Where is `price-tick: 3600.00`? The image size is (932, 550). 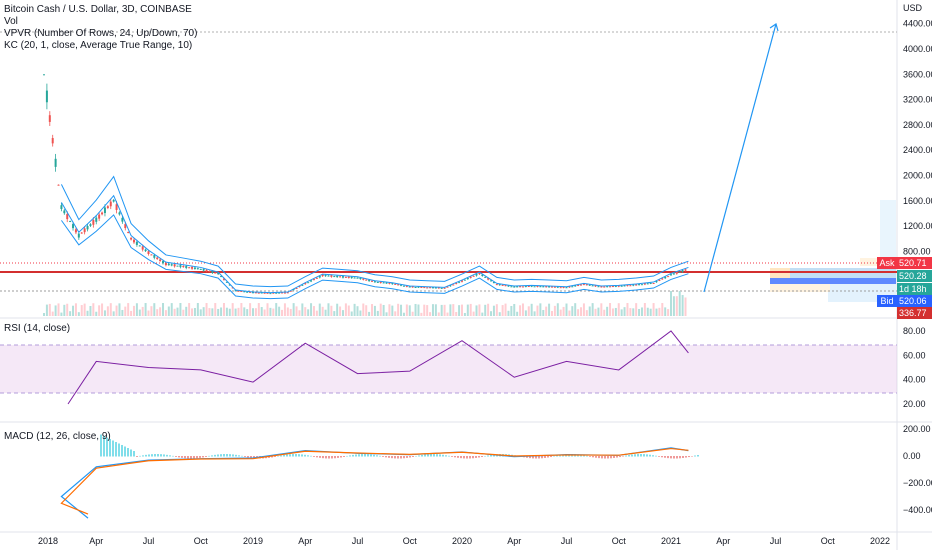 price-tick: 3600.00 is located at coordinates (917, 74).